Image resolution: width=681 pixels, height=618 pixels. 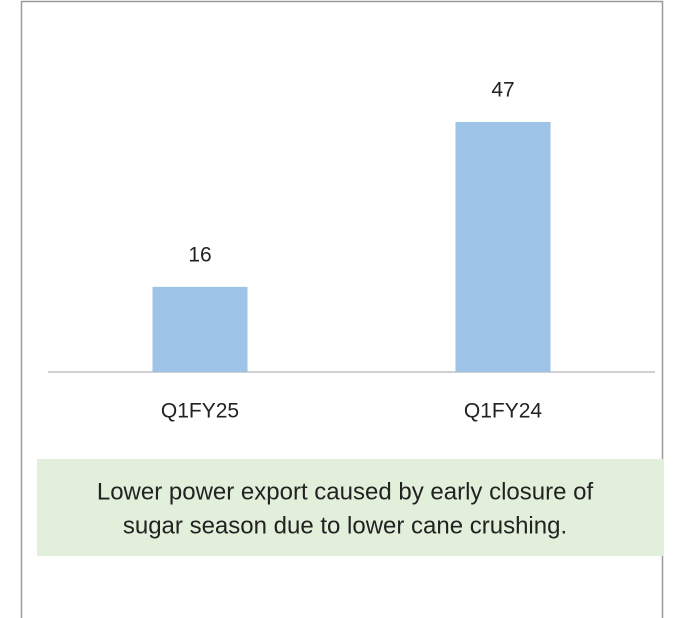 What do you see at coordinates (199, 254) in the screenshot?
I see `value-label: 16` at bounding box center [199, 254].